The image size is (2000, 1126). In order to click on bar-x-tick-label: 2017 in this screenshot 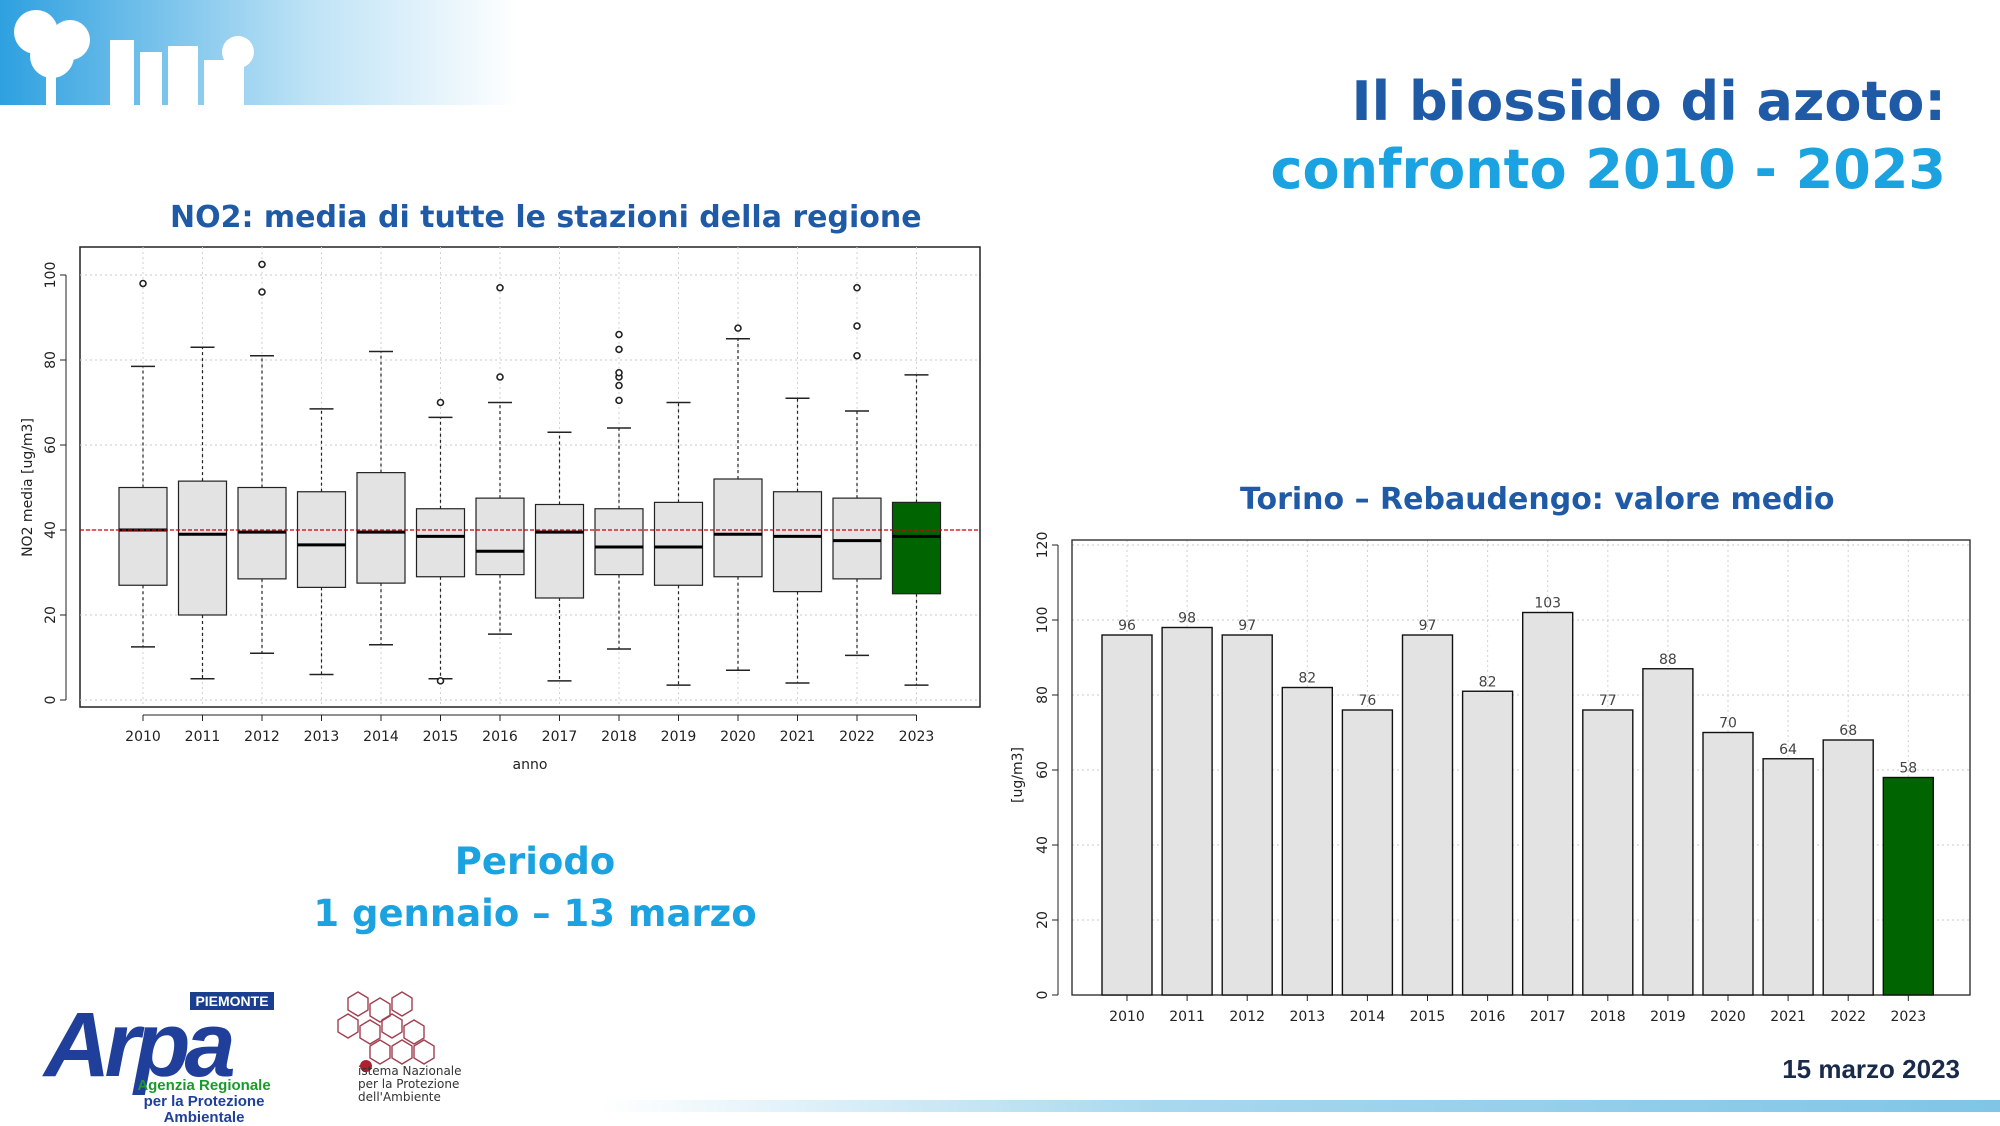, I will do `click(1548, 1017)`.